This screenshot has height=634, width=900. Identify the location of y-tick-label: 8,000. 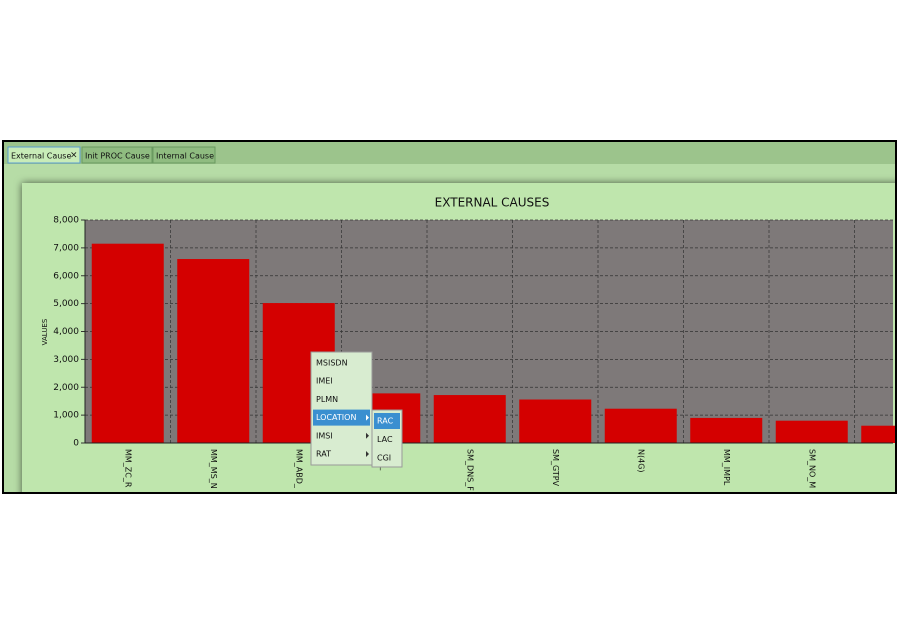
(66, 221).